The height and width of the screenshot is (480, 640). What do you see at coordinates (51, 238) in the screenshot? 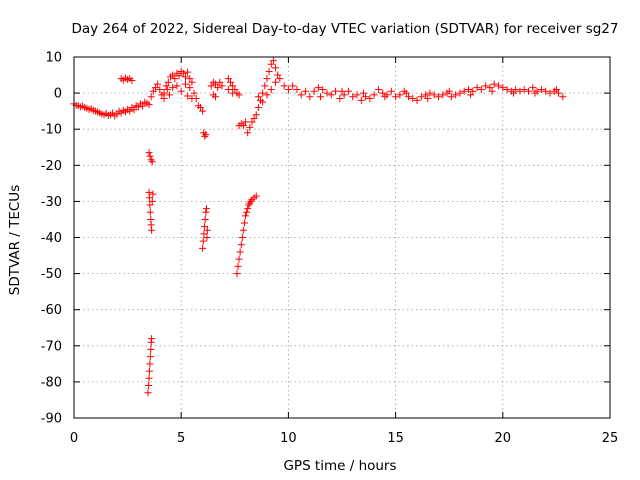
I see `y-tick-label: -40` at bounding box center [51, 238].